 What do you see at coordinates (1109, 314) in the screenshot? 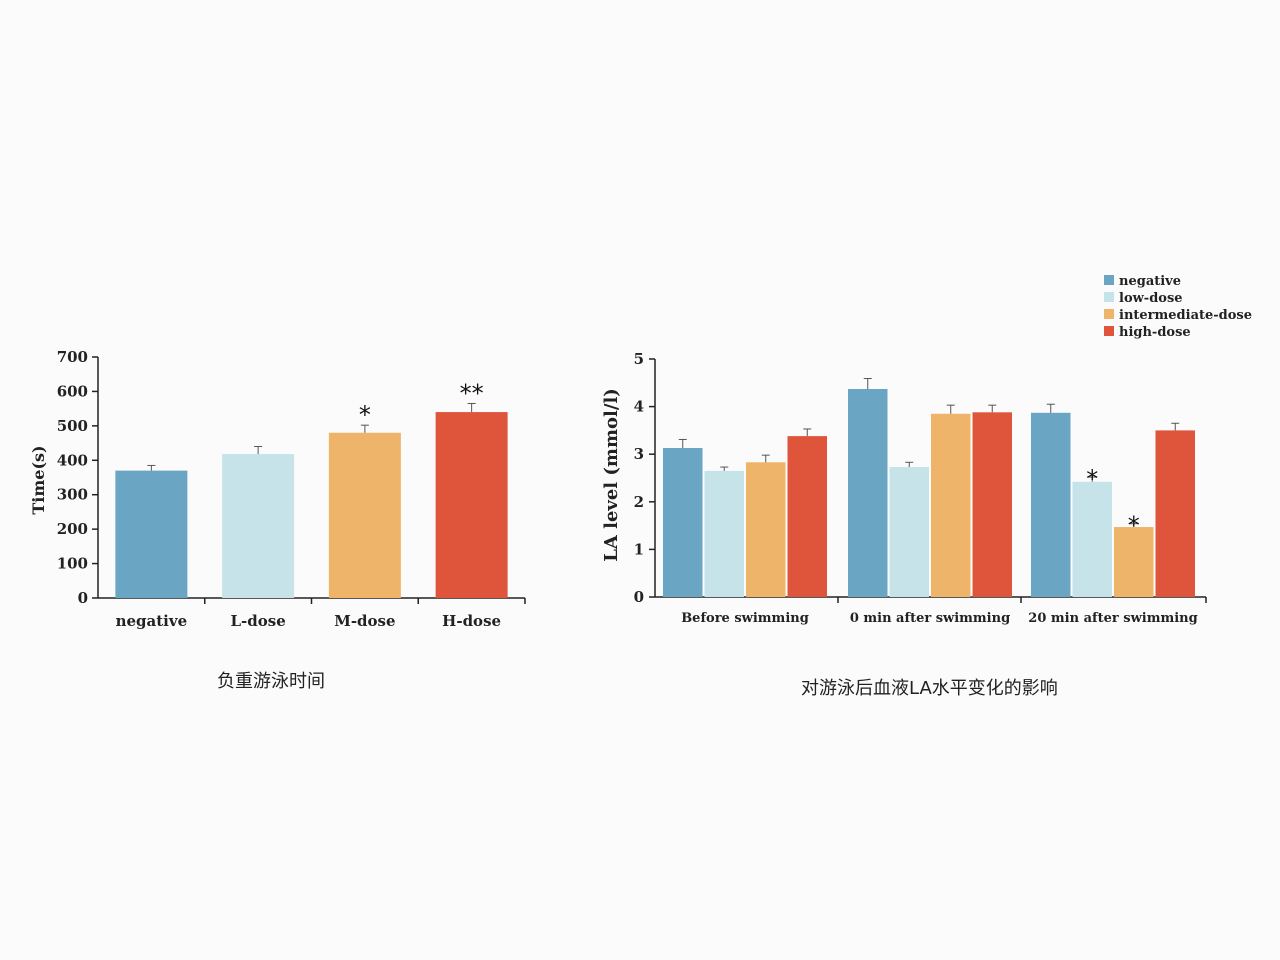
I see `legend-swatch-intermediate-dose` at bounding box center [1109, 314].